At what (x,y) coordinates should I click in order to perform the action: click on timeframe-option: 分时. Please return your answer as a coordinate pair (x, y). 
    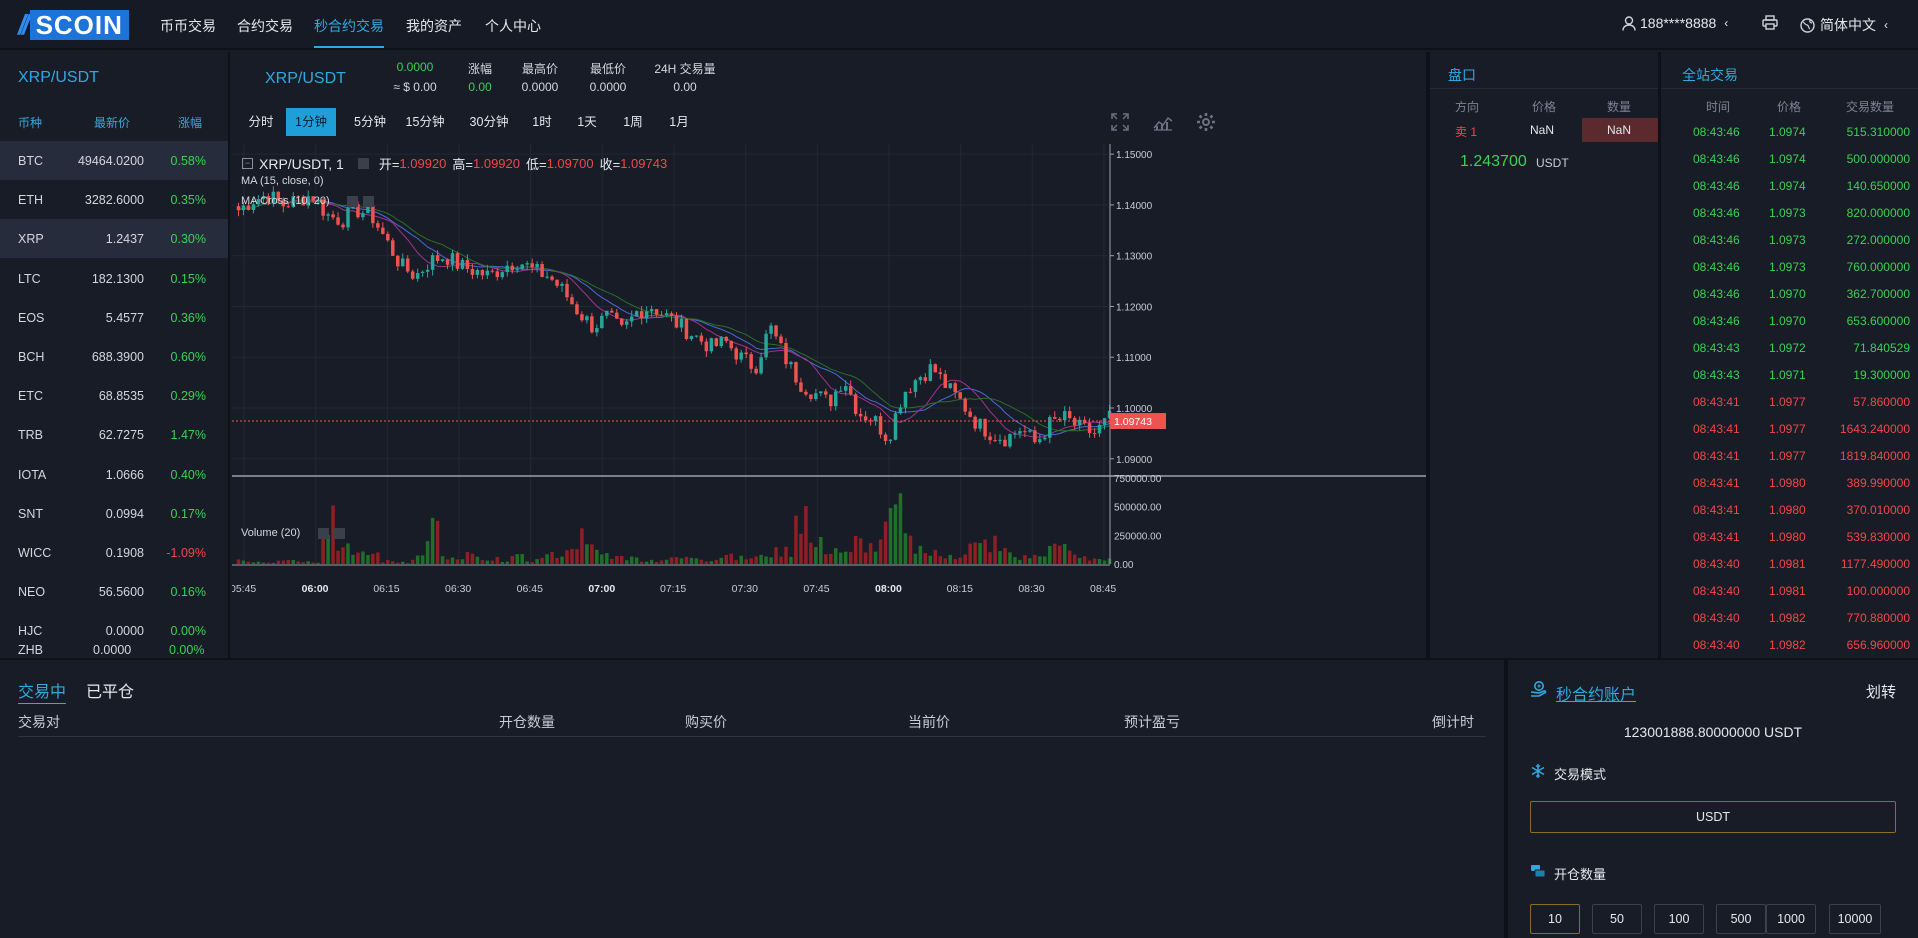
    Looking at the image, I should click on (261, 122).